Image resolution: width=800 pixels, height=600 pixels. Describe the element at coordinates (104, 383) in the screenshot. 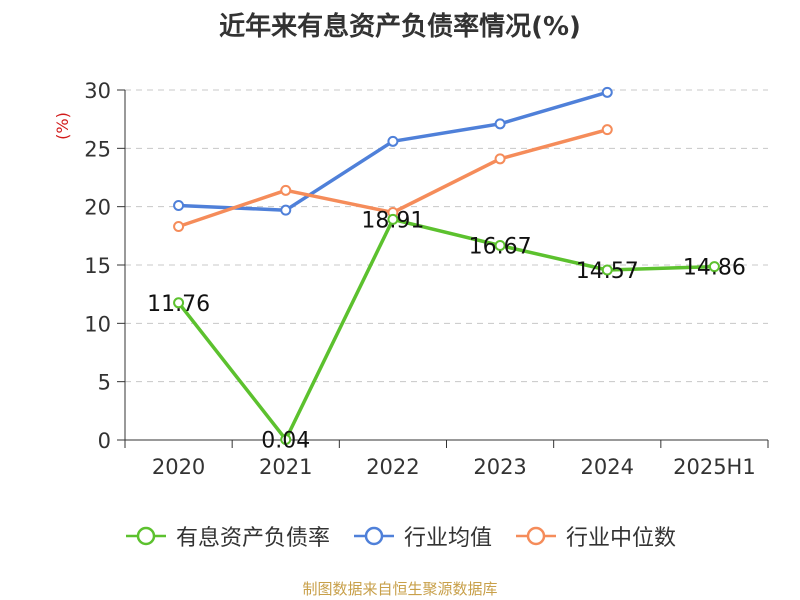

I see `y-tick-label: 5` at that location.